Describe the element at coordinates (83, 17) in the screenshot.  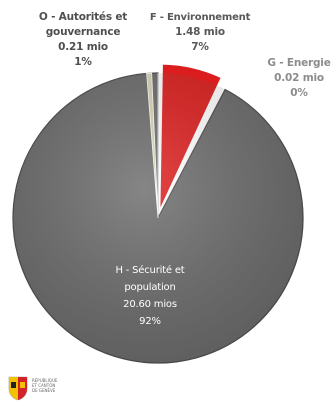
I see `label-autorites-name-1: O - Autorités et` at that location.